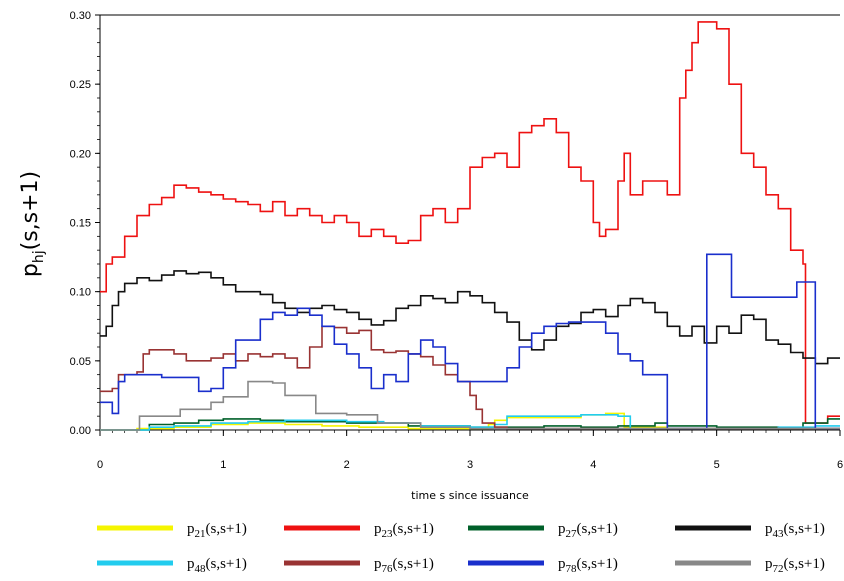 The width and height of the screenshot is (844, 581). What do you see at coordinates (223, 465) in the screenshot?
I see `x-tick-label: 1` at bounding box center [223, 465].